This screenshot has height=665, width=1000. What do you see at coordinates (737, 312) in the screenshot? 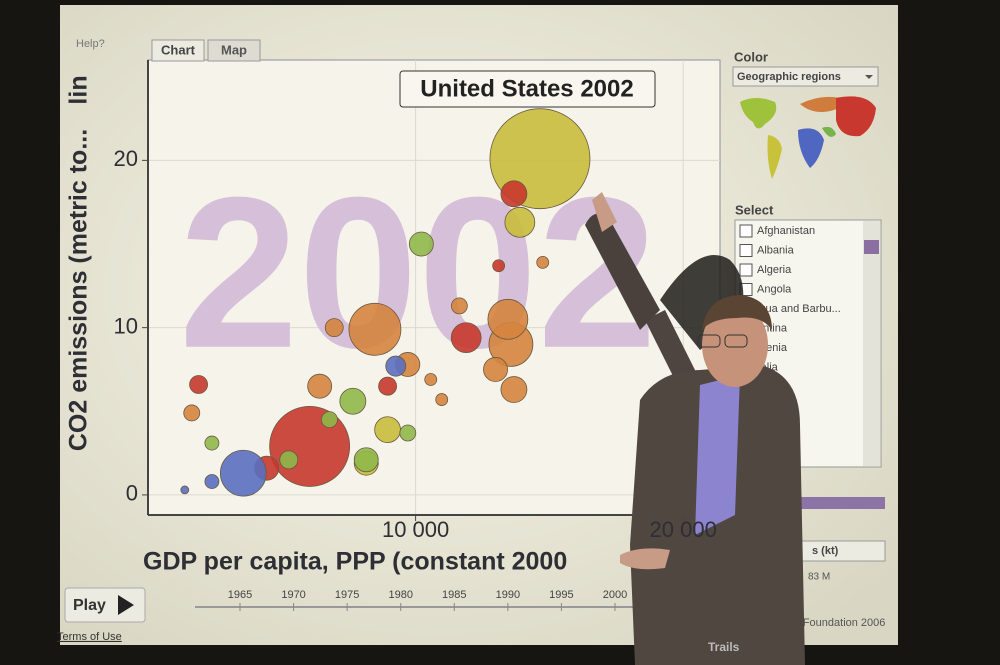
I see `hair` at bounding box center [737, 312].